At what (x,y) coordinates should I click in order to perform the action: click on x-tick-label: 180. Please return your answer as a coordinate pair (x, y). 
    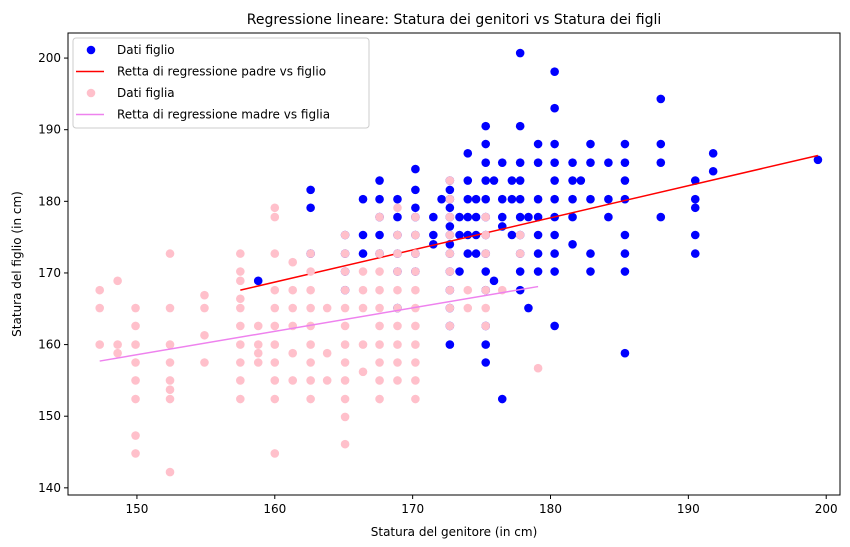
    Looking at the image, I should click on (550, 509).